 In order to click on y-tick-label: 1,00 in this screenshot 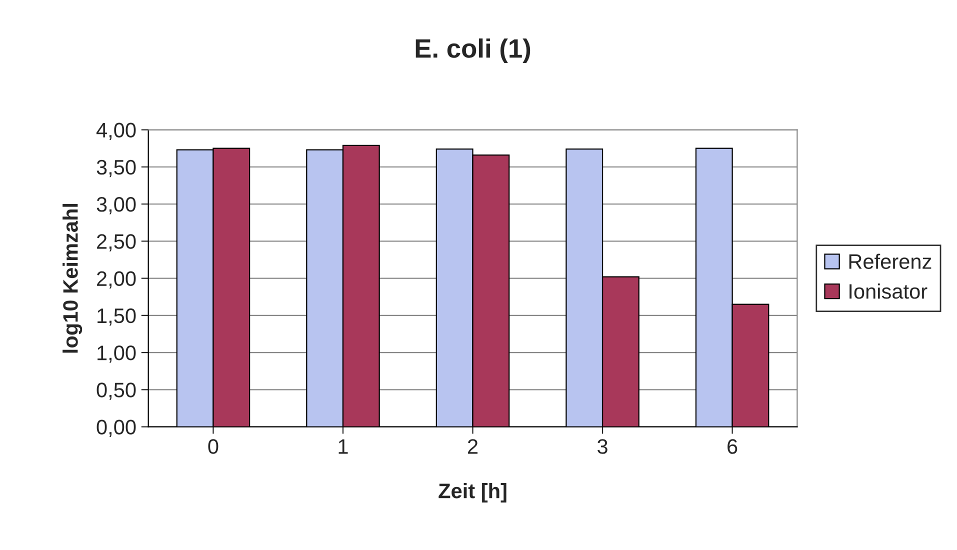, I will do `click(117, 354)`.